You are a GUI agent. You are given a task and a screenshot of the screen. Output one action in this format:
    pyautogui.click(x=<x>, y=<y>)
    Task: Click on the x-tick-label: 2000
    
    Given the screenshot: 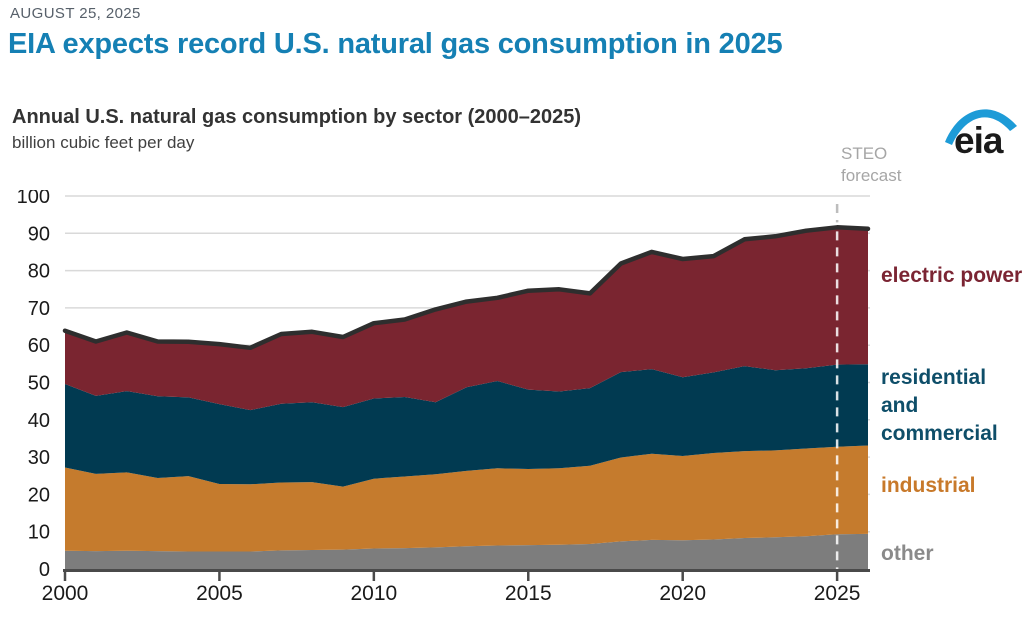 What is the action you would take?
    pyautogui.click(x=65, y=593)
    